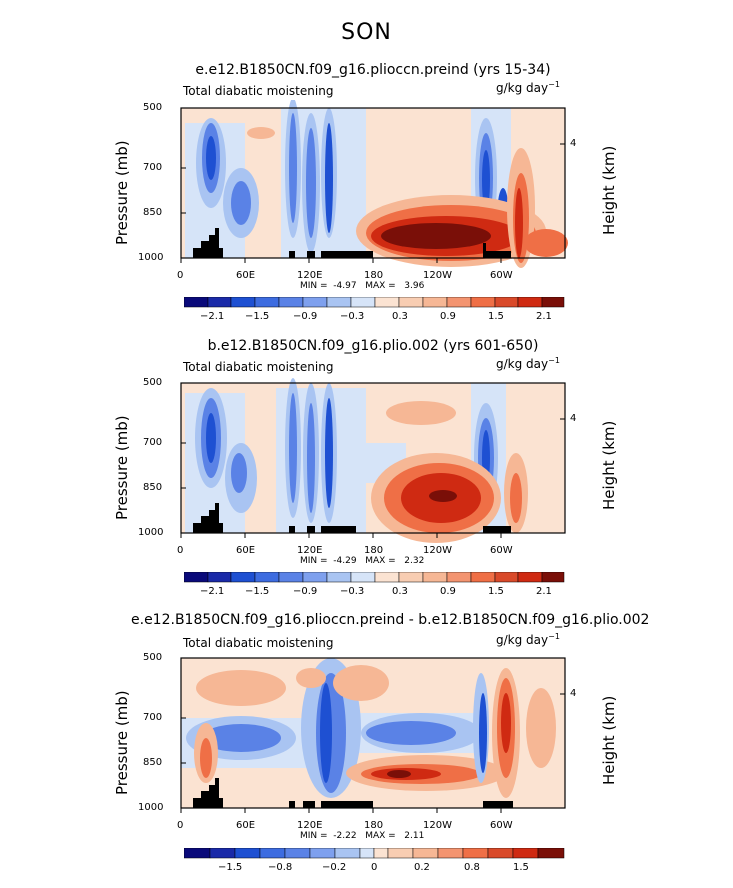 This screenshot has height=888, width=733. What do you see at coordinates (153, 167) in the screenshot?
I see `panel-1-ytick-700: 700` at bounding box center [153, 167].